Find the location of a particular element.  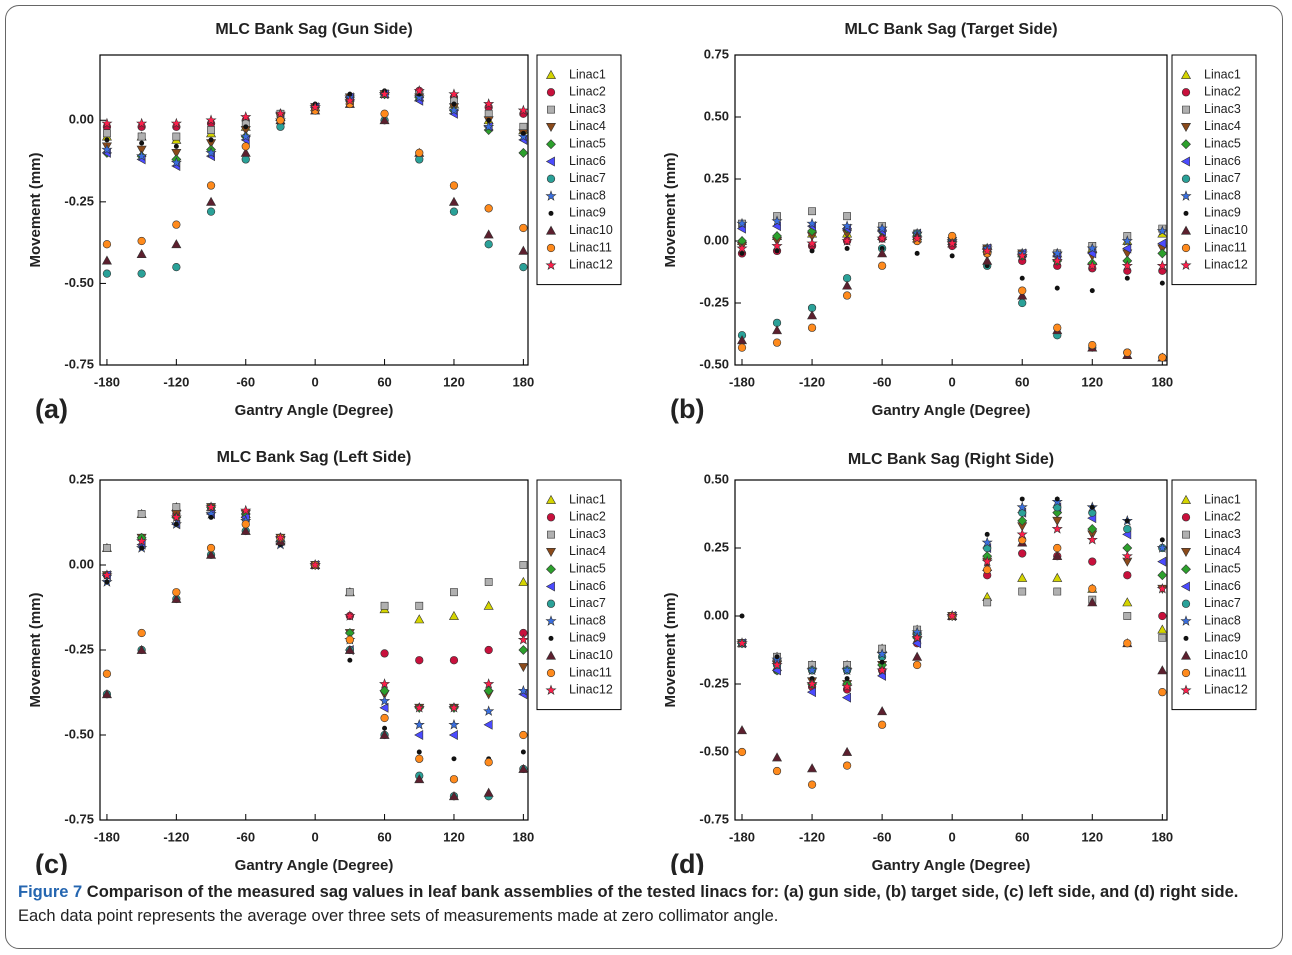

x-tick-label: 0 is located at coordinates (952, 381).